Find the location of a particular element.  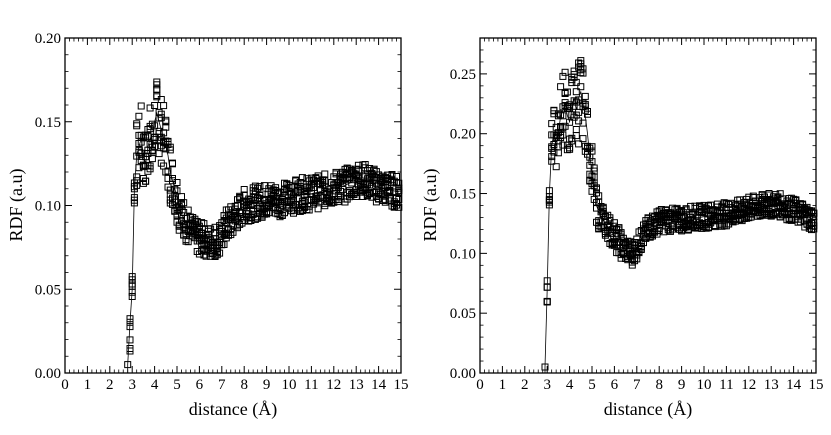

x-tick-label: 10 is located at coordinates (704, 385).